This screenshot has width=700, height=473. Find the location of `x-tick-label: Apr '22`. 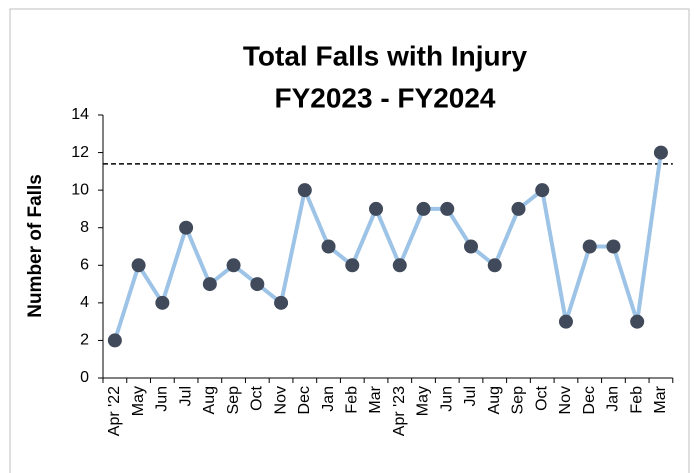

x-tick-label: Apr '22 is located at coordinates (114, 411).